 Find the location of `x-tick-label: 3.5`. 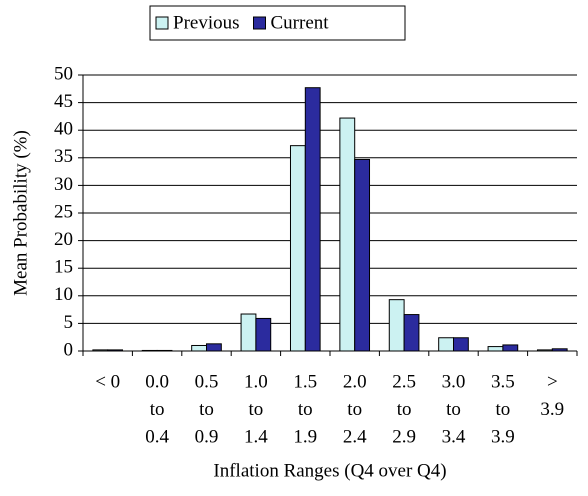

x-tick-label: 3.5 is located at coordinates (503, 381).